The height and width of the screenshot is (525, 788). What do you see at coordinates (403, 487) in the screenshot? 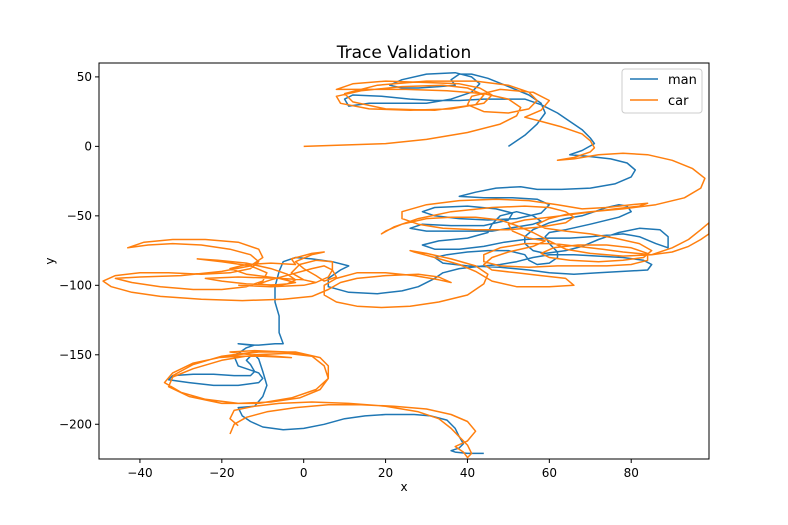
I see `x-axis-label: x` at bounding box center [403, 487].